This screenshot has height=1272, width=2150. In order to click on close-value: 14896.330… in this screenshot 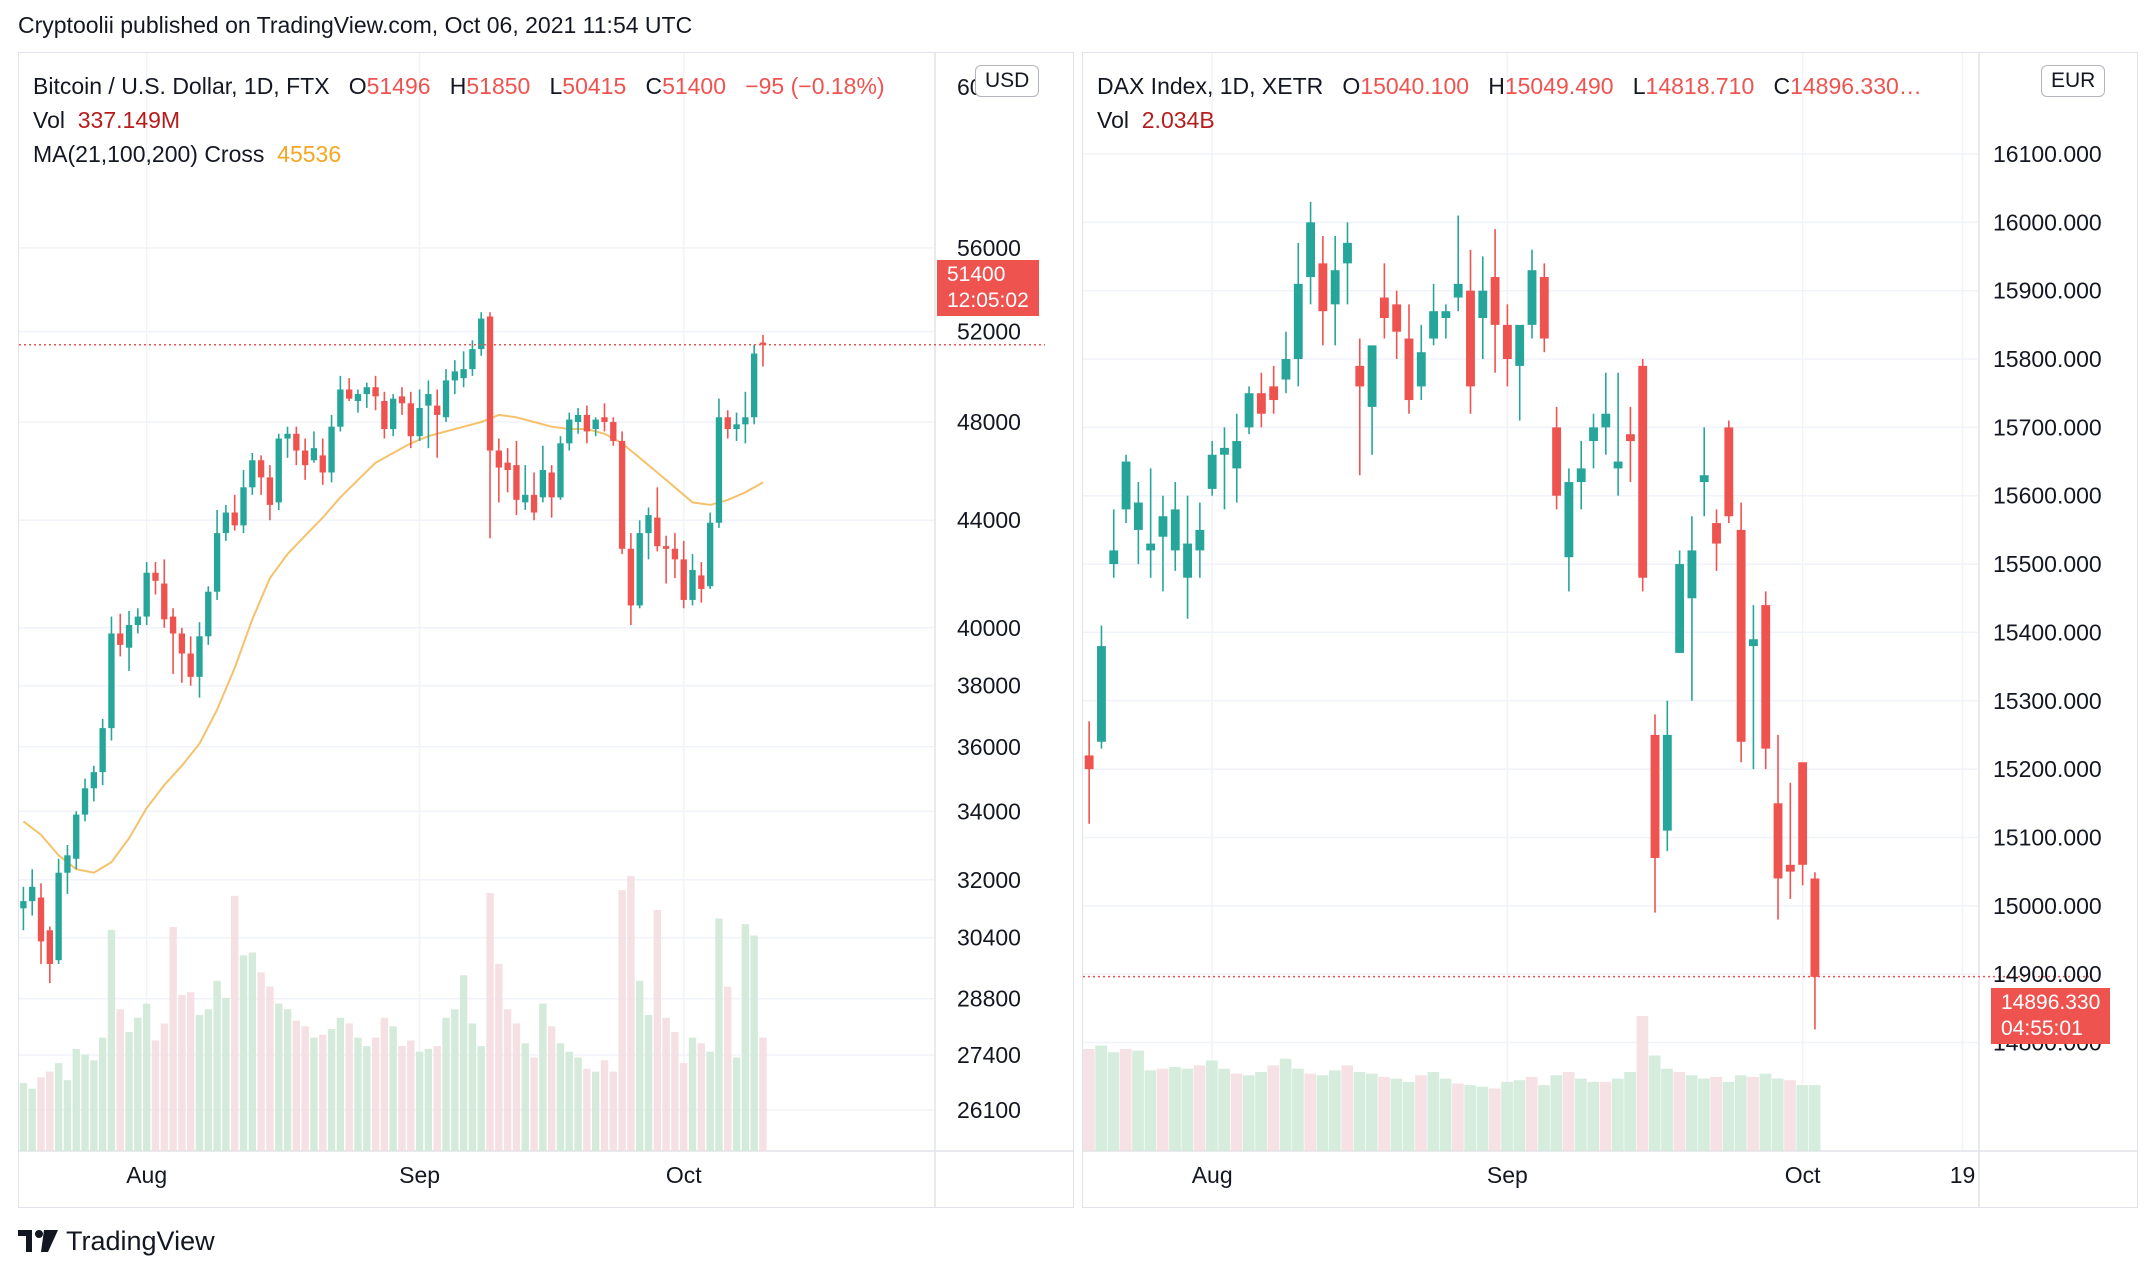, I will do `click(1856, 86)`.